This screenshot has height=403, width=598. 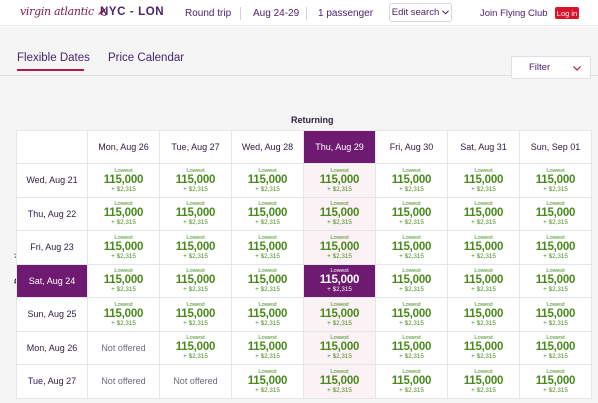 I want to click on depart-date-header: Sun, Aug 25, so click(x=52, y=315).